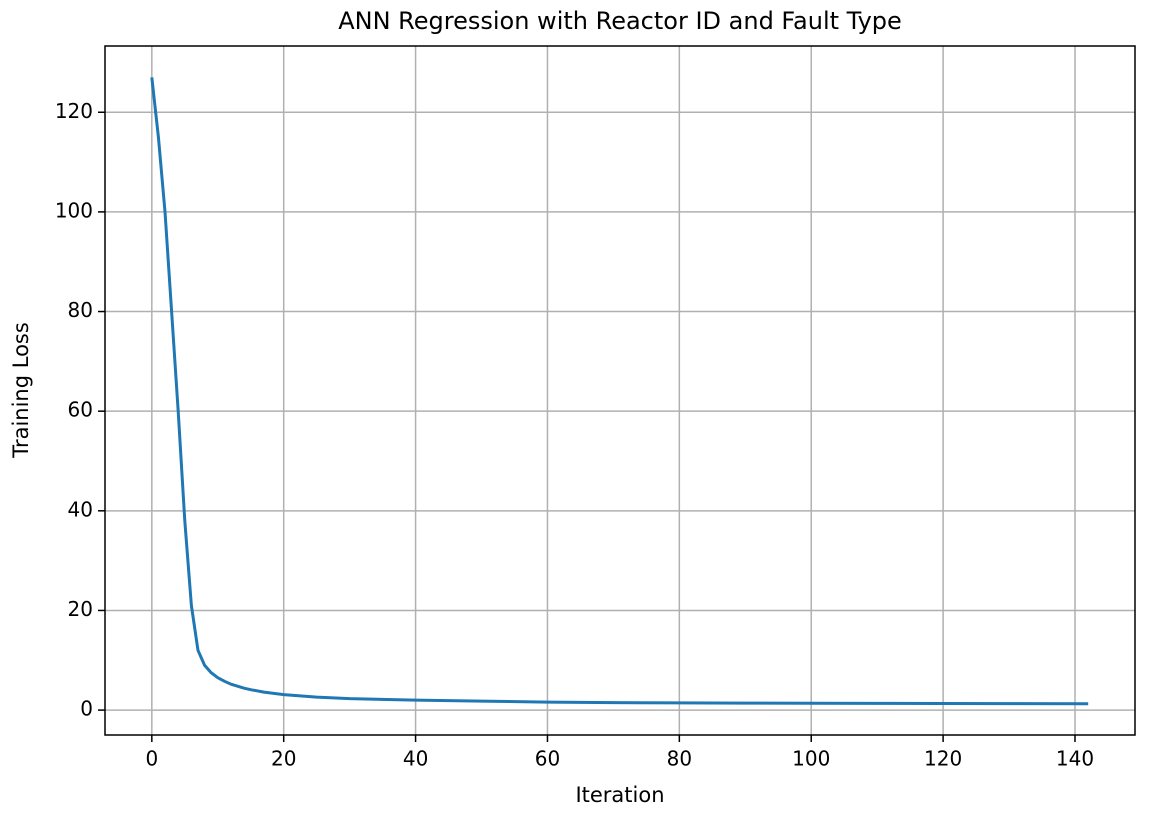 The width and height of the screenshot is (1160, 813). I want to click on x-tick-label: 60, so click(547, 759).